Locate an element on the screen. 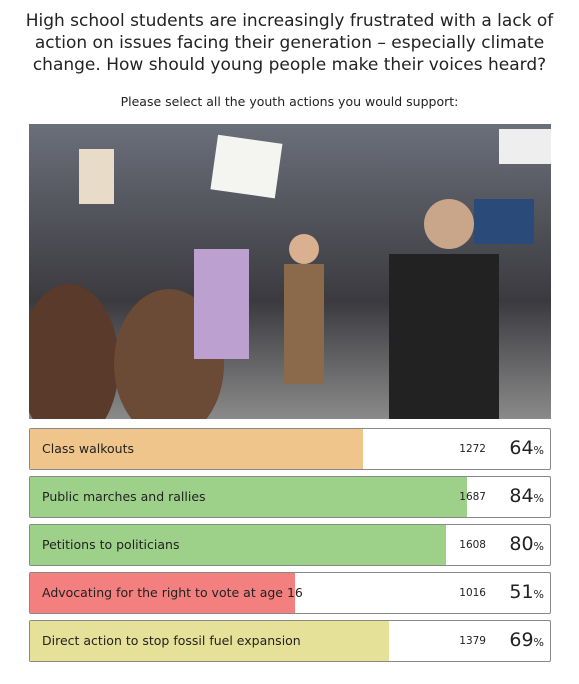 This screenshot has width=579, height=684. percent-value: 64 is located at coordinates (521, 448).